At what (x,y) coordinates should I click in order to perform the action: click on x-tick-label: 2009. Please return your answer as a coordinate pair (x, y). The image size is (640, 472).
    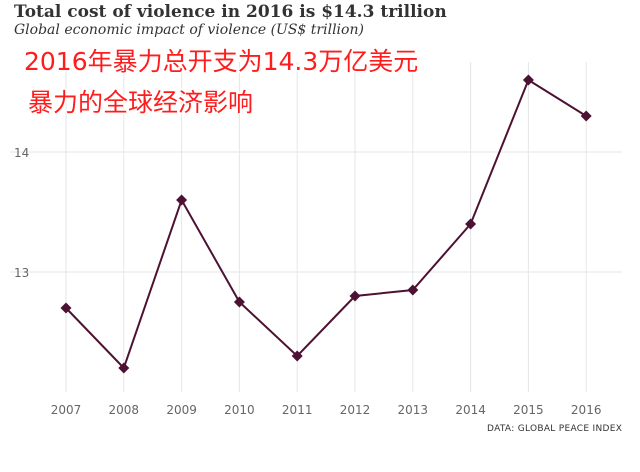
    Looking at the image, I should click on (181, 410).